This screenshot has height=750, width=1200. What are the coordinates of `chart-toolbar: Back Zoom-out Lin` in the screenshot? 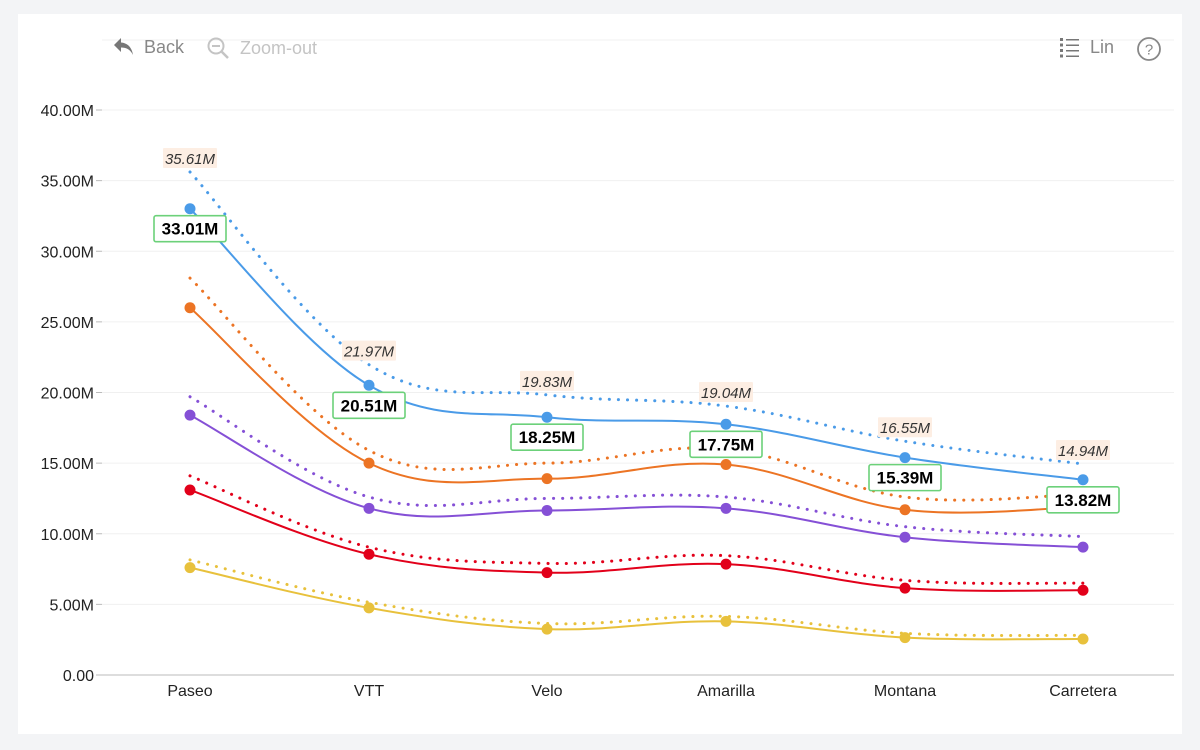 It's located at (600, 44).